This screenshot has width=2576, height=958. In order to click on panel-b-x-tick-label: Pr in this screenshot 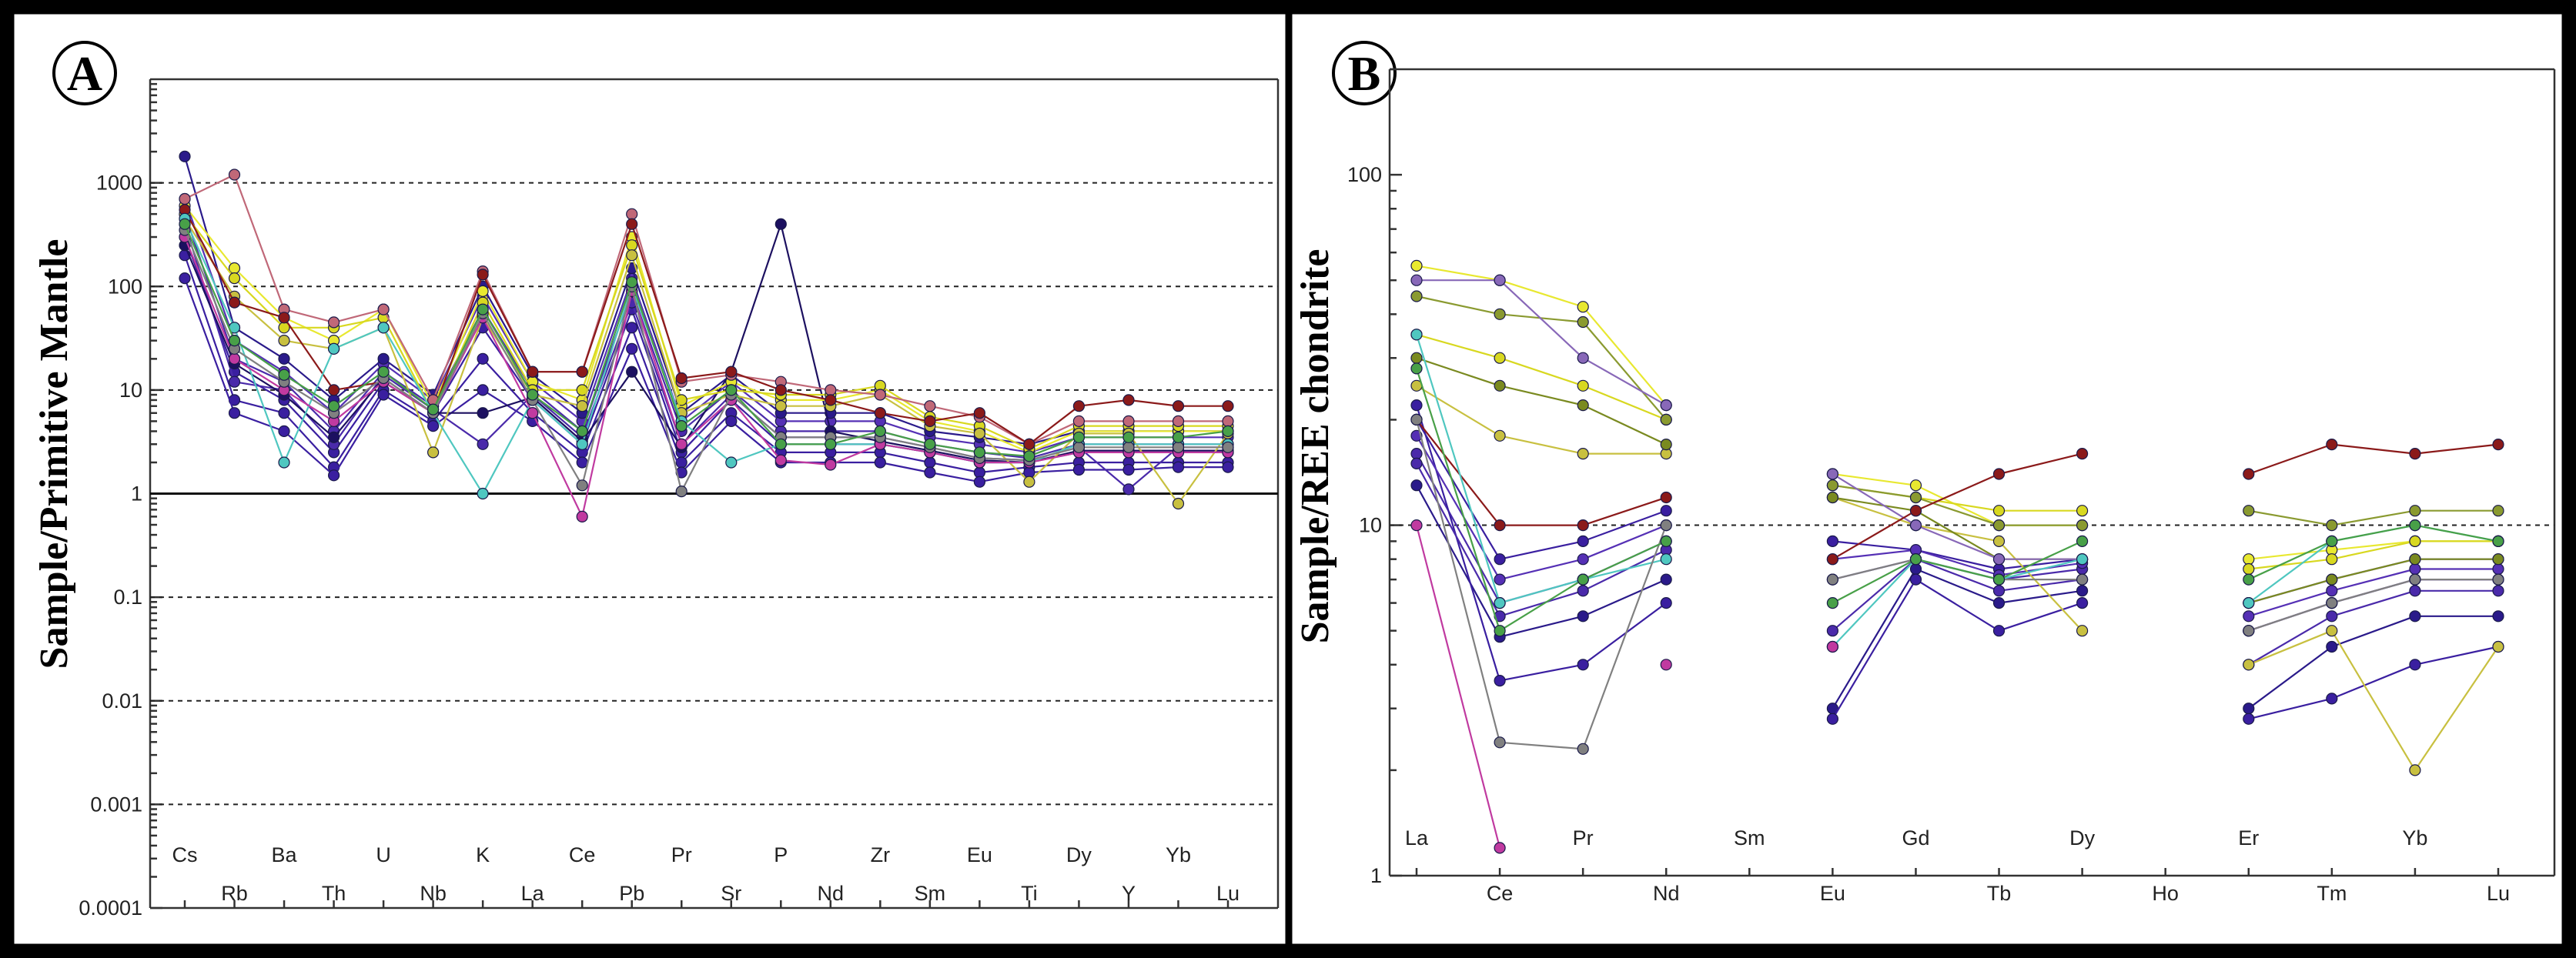, I will do `click(1584, 838)`.